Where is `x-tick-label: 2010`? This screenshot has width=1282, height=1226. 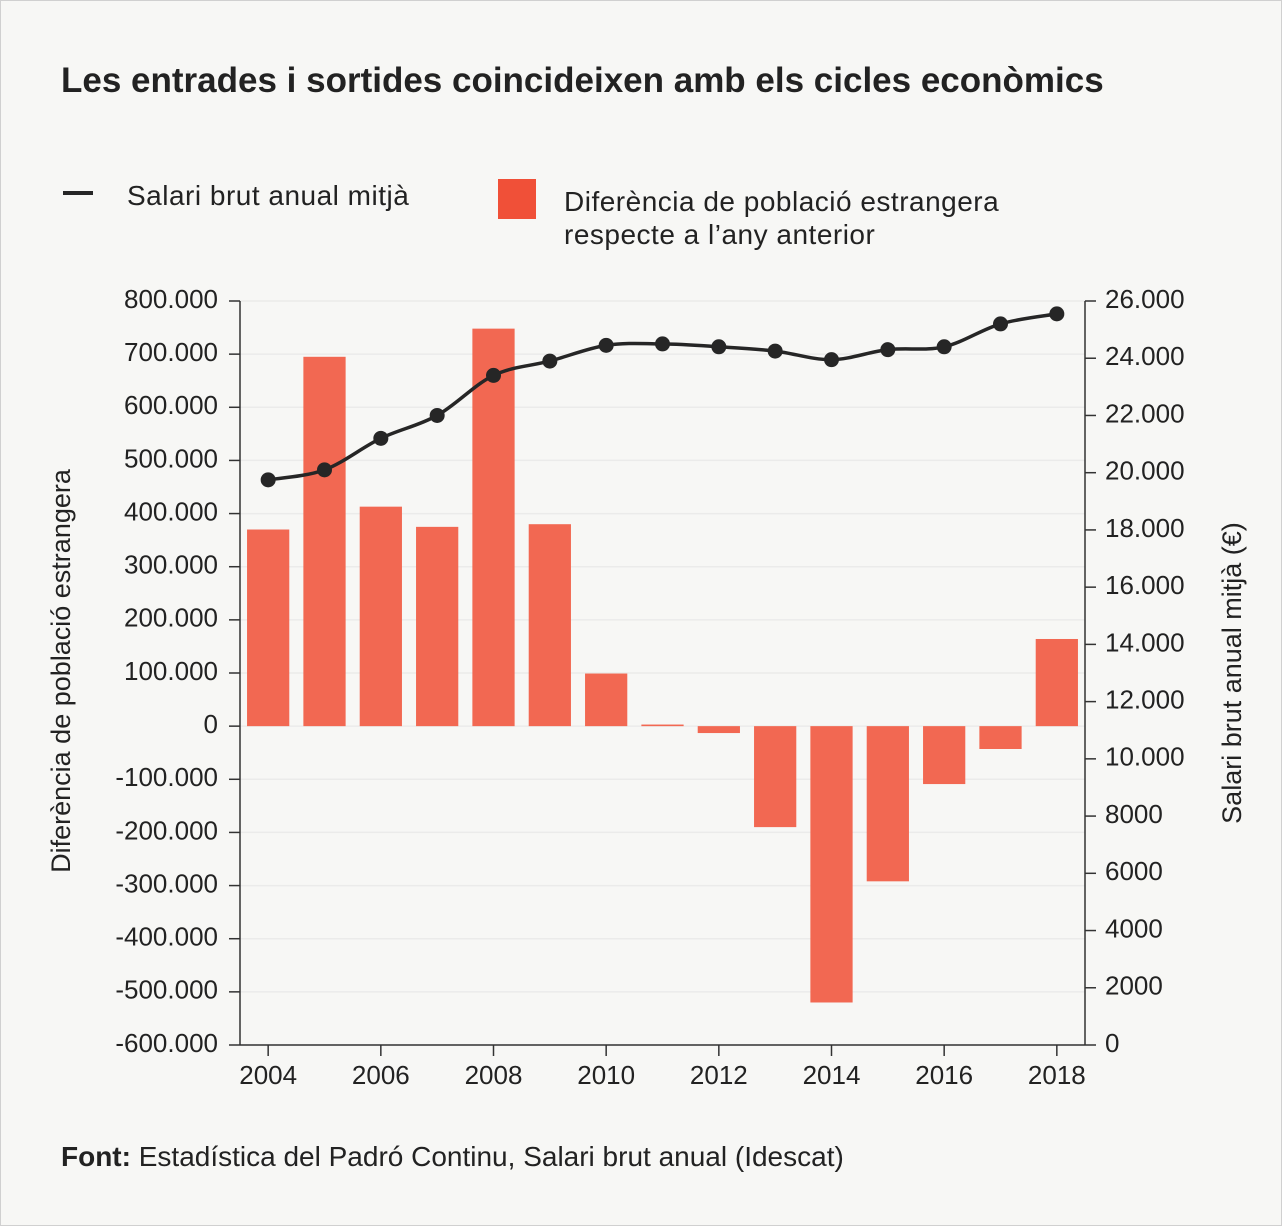 x-tick-label: 2010 is located at coordinates (606, 1075).